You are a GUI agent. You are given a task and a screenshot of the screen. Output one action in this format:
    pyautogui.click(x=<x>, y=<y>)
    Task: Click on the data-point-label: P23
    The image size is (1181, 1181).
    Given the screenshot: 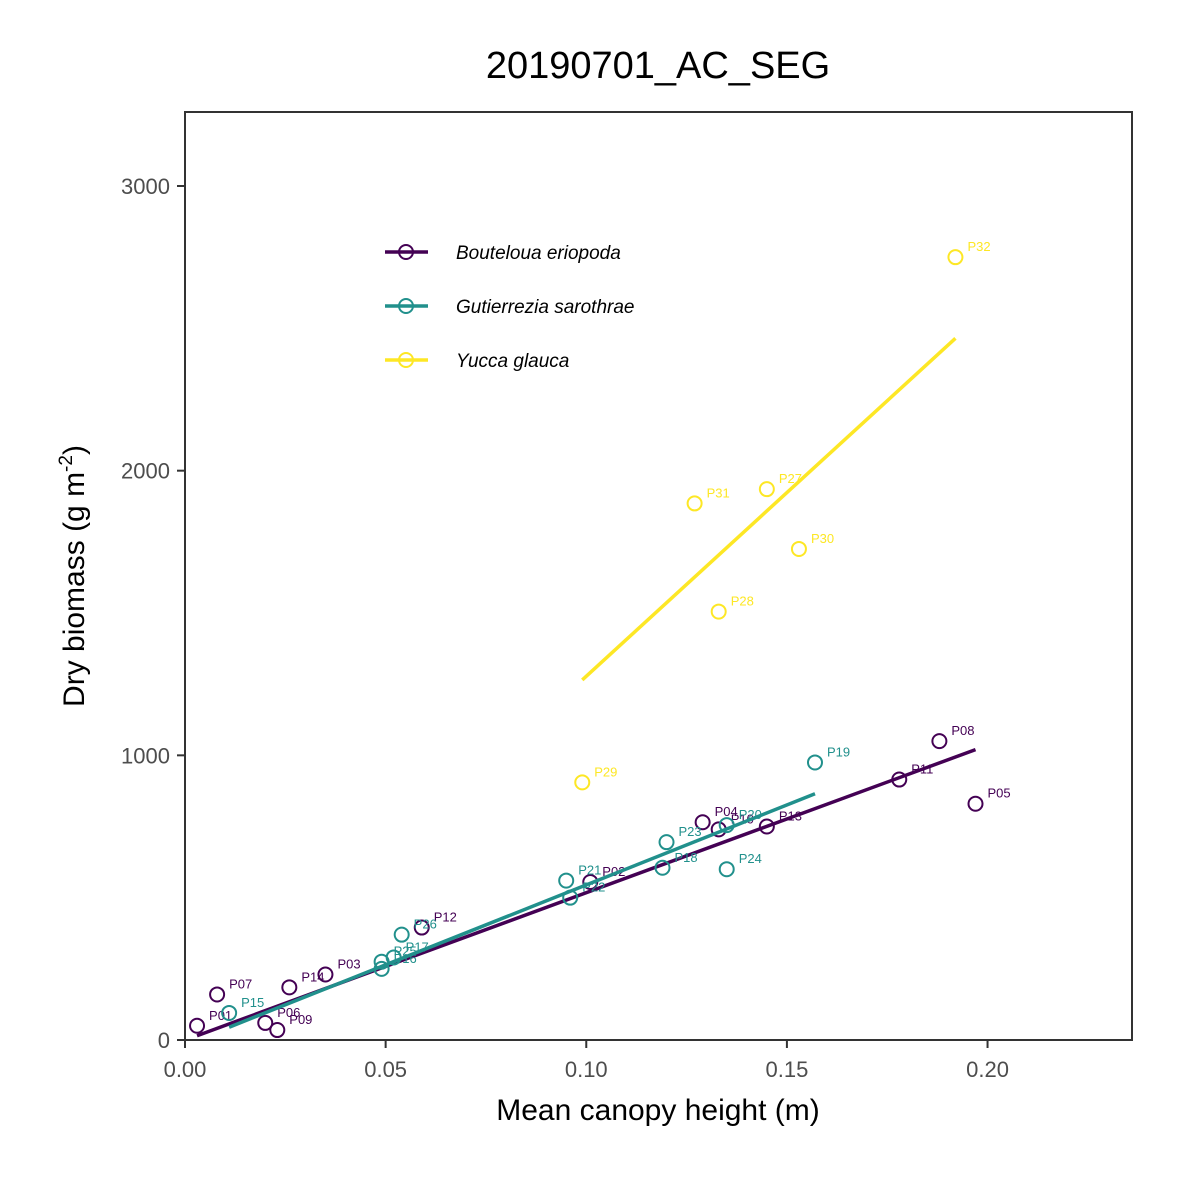 What is the action you would take?
    pyautogui.click(x=690, y=831)
    